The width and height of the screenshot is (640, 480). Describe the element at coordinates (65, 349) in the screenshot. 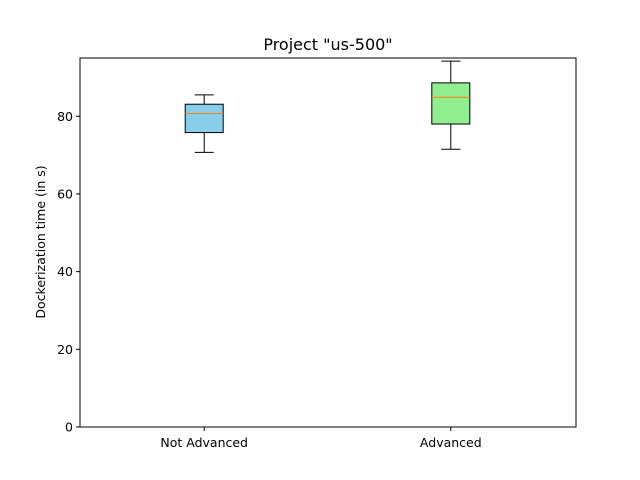

I see `y-tick-label-20: 20` at that location.